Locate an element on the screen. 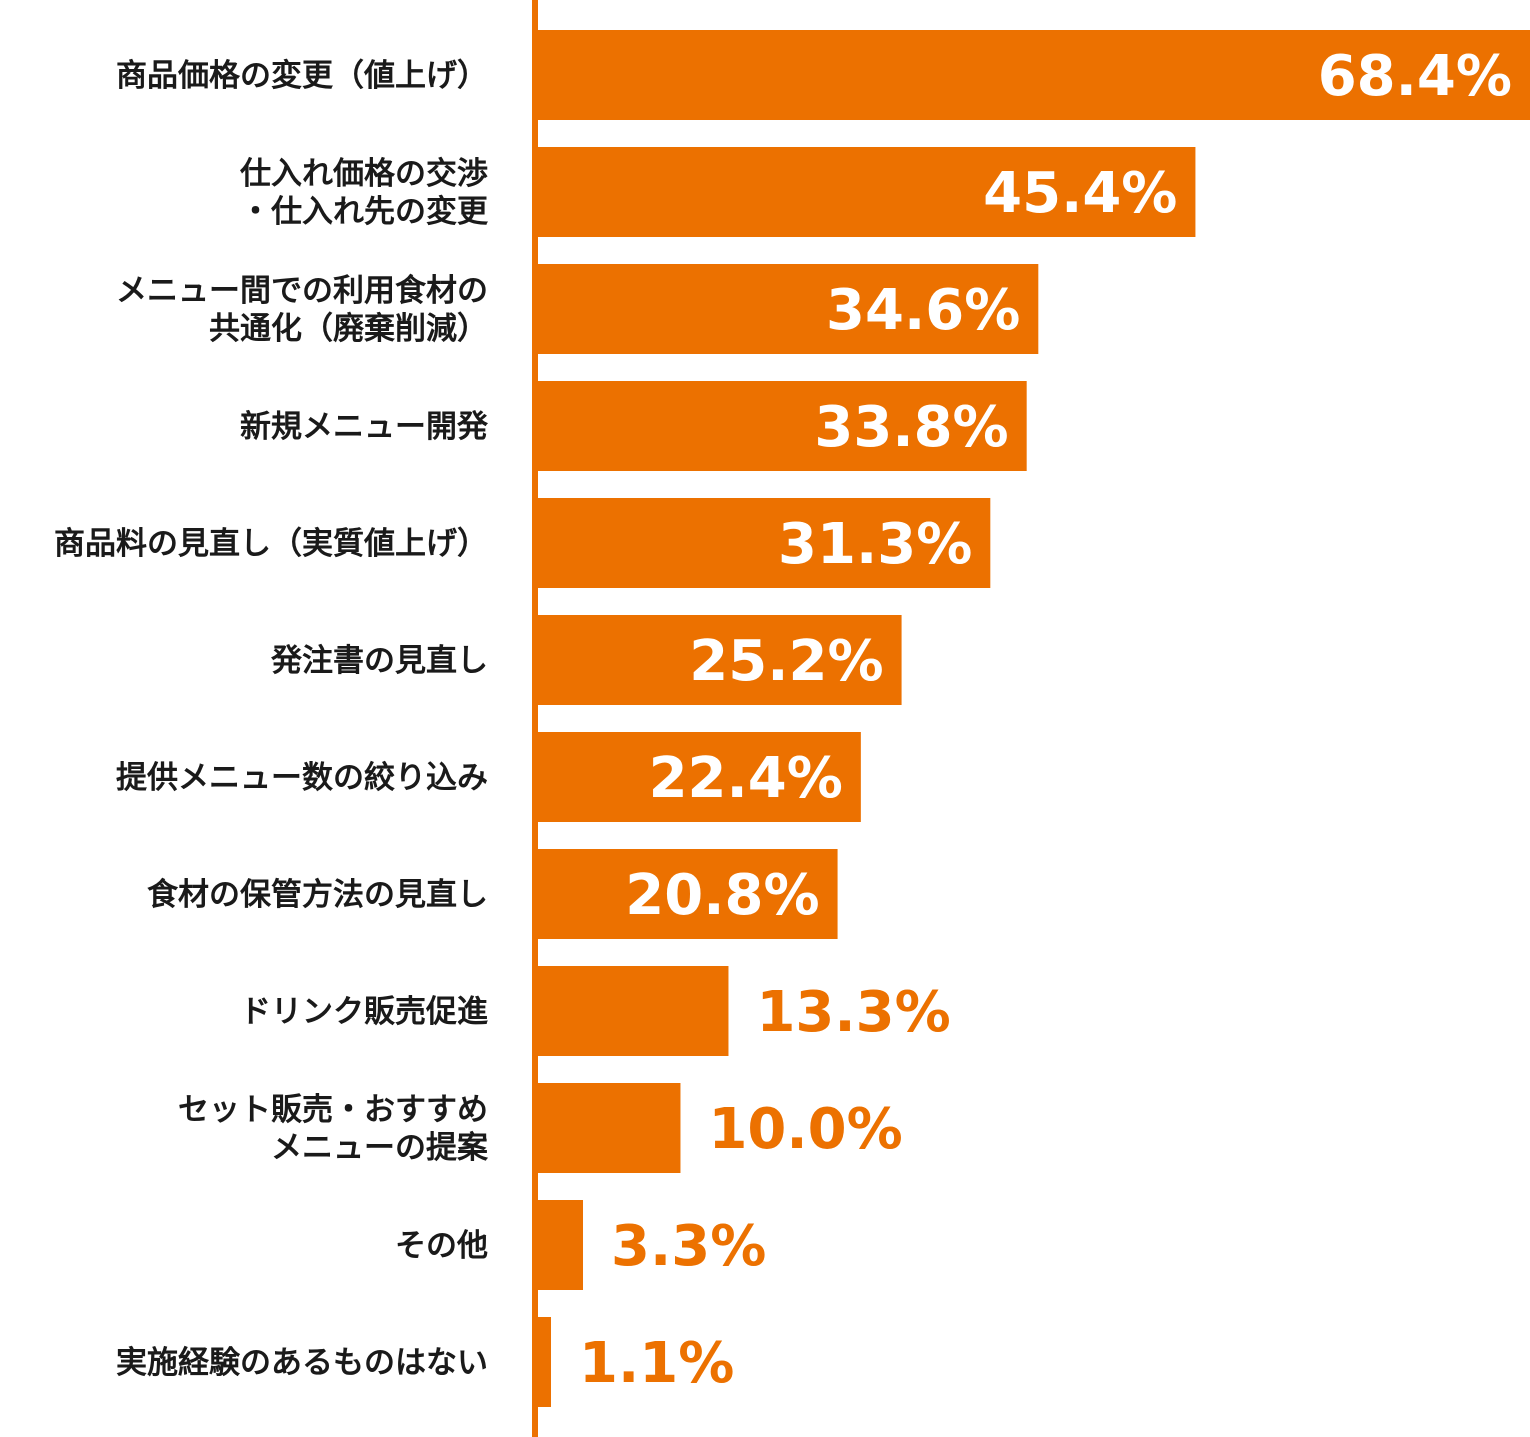  value-label-3: 33.8% is located at coordinates (911, 427).